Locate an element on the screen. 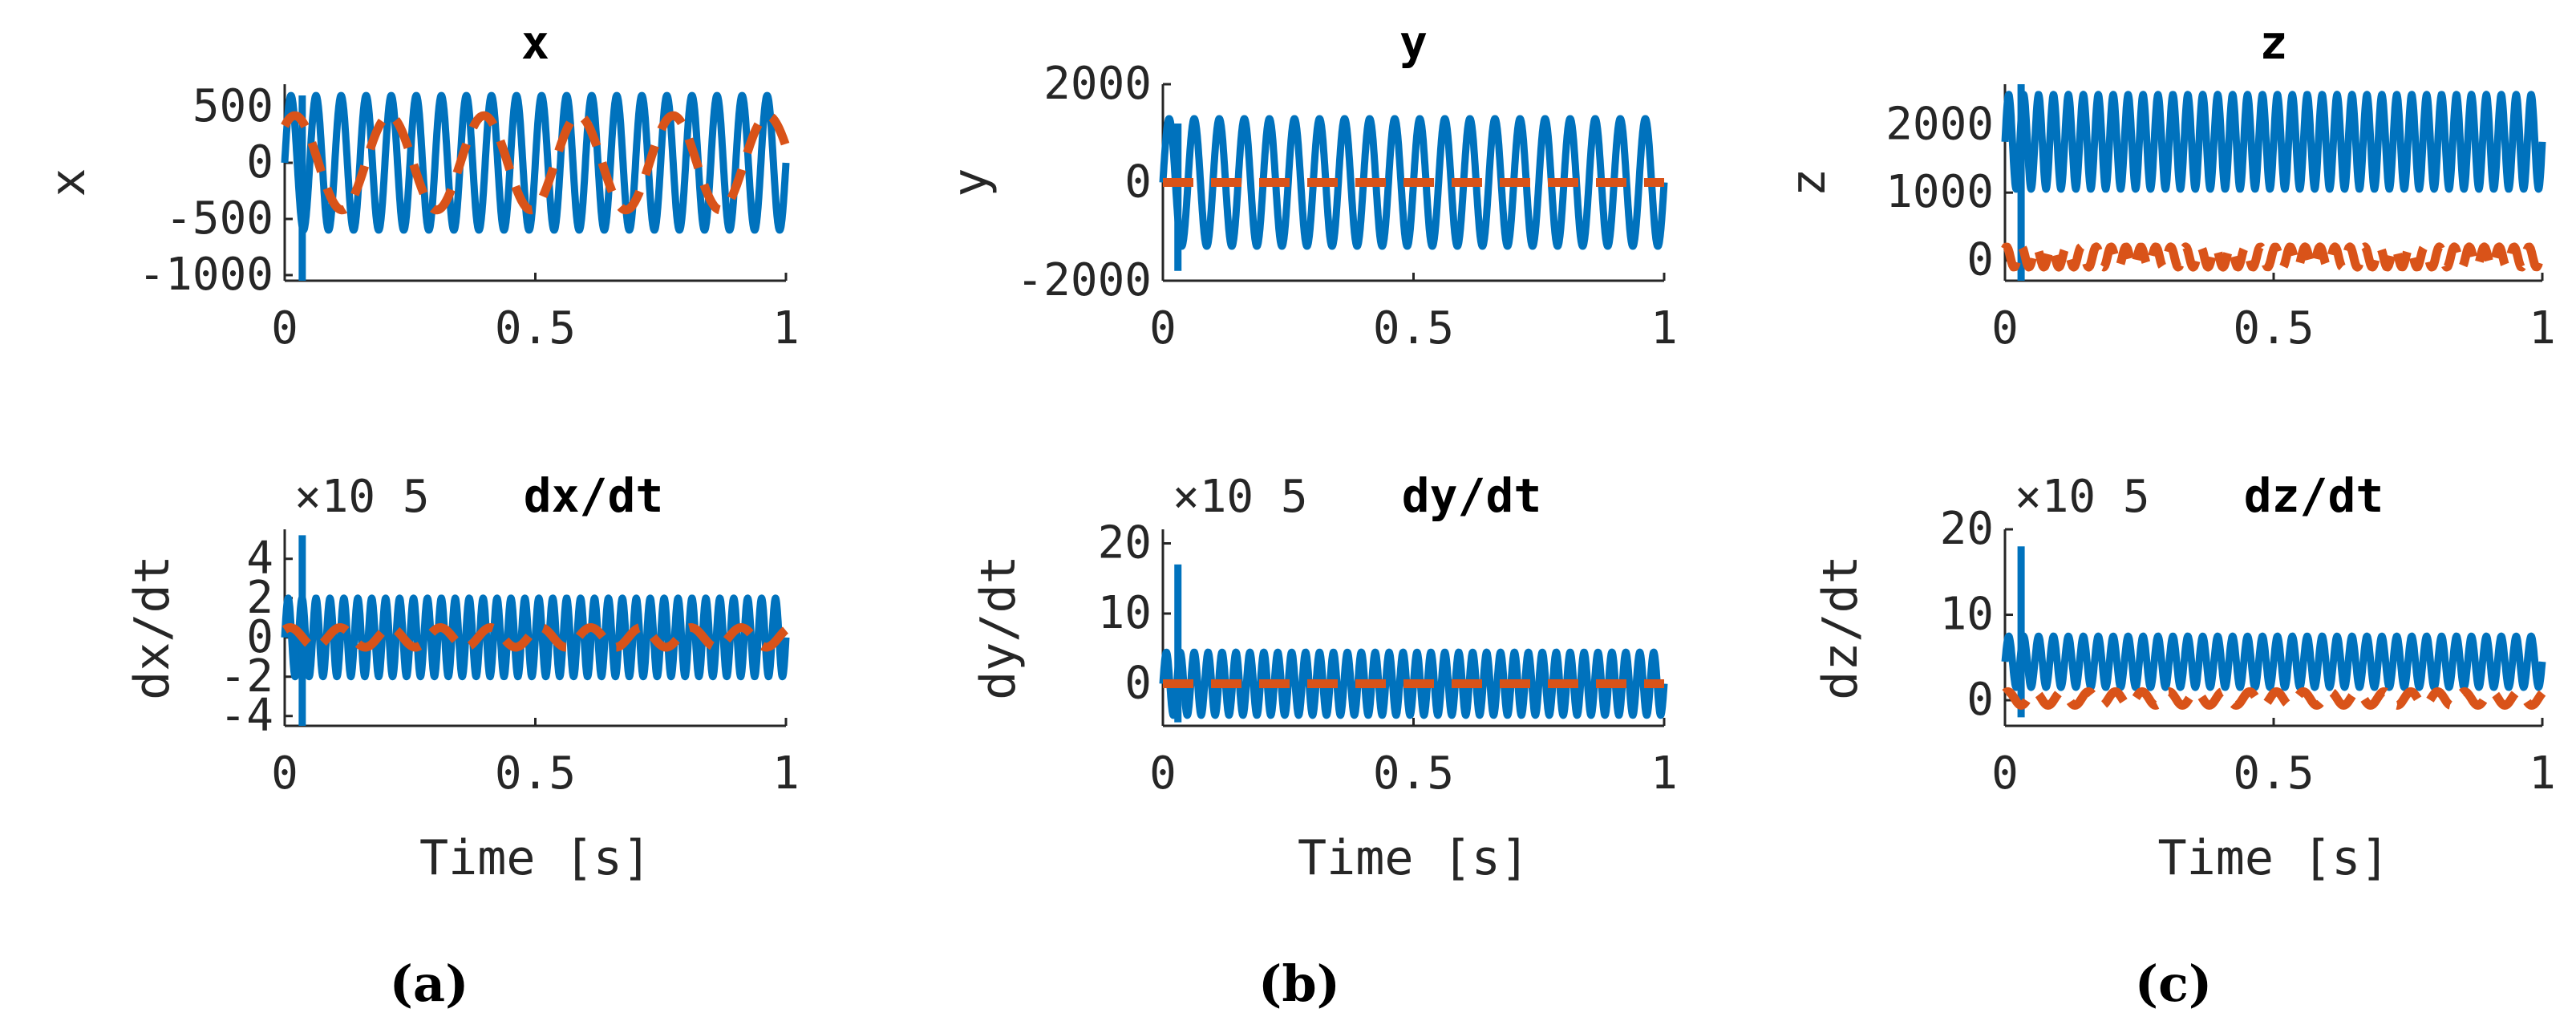 This screenshot has width=2576, height=1029. subplot-title: dz/dt is located at coordinates (2314, 495).